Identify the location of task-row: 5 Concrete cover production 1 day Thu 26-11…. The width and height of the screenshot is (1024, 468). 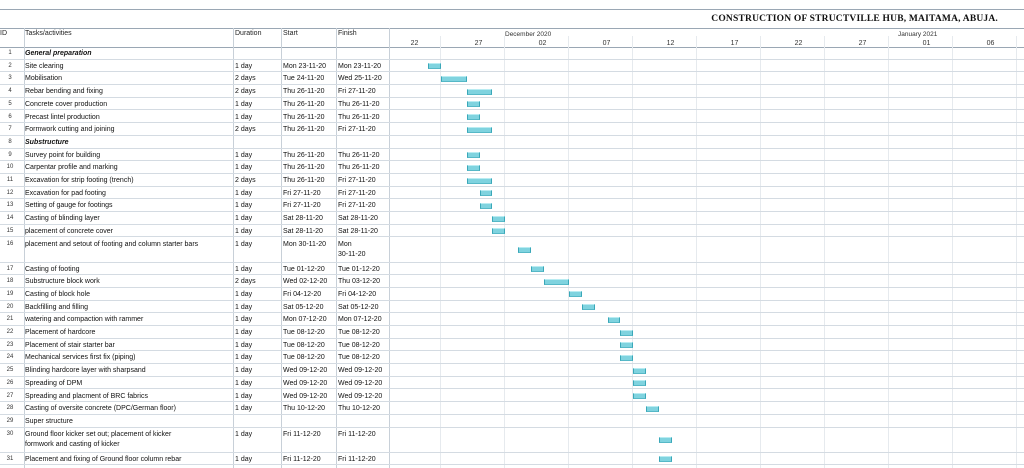
(512, 104).